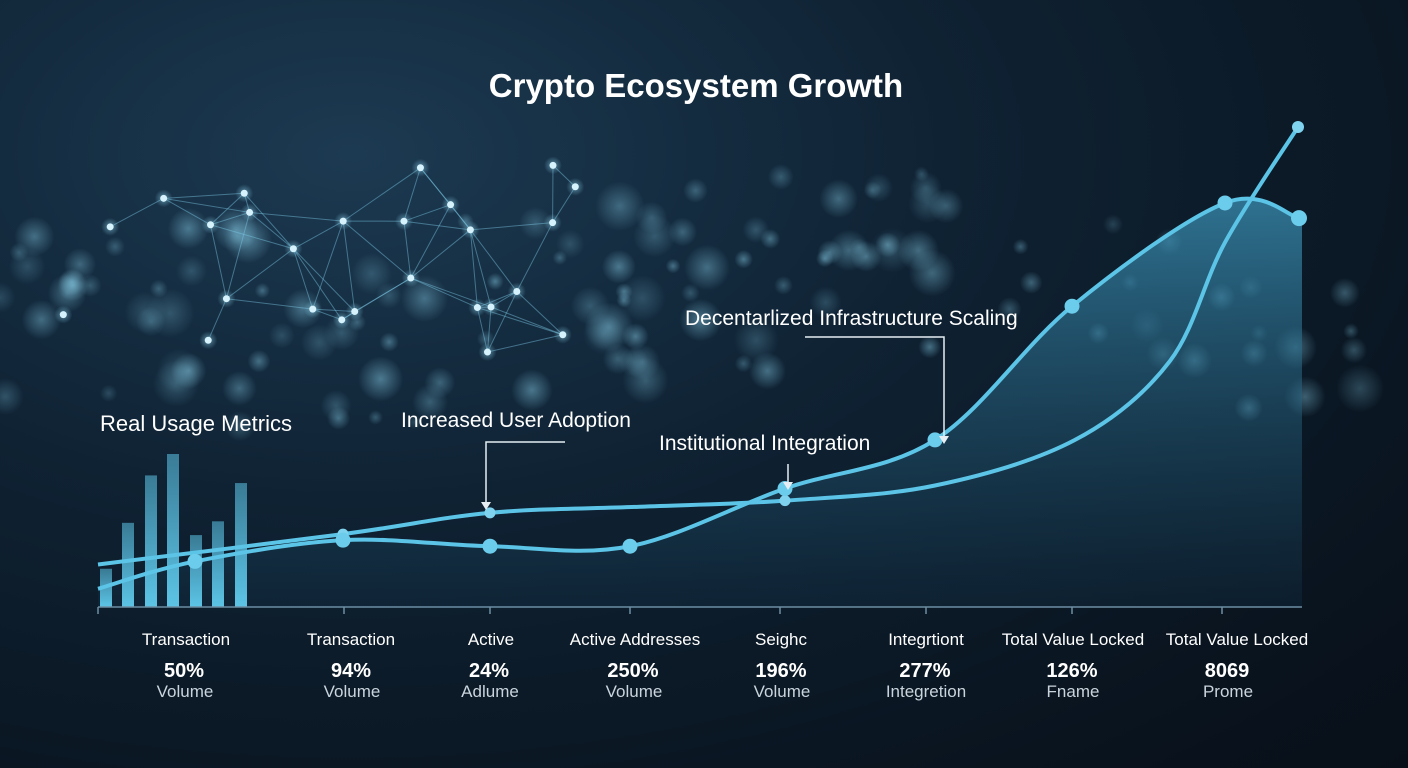 This screenshot has width=1408, height=768. Describe the element at coordinates (490, 513) in the screenshot. I see `upper-curve-point` at that location.